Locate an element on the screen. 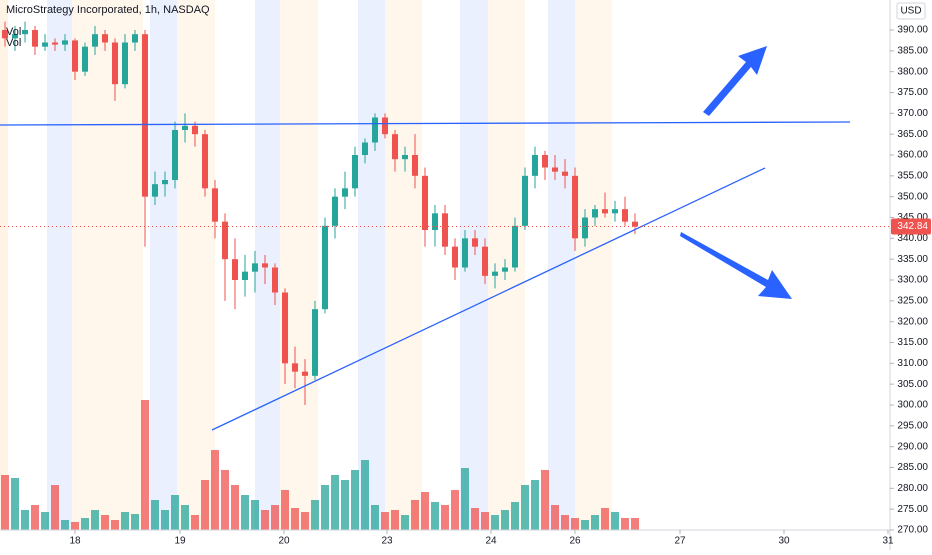  y-tick-label: 305.00 is located at coordinates (912, 384).